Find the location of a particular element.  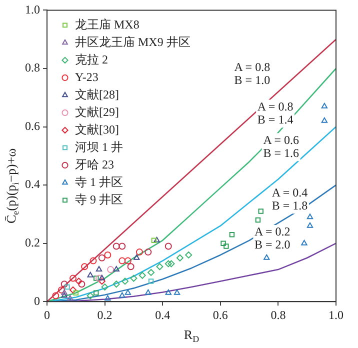

y-tick-label: 0.8 is located at coordinates (32, 67).